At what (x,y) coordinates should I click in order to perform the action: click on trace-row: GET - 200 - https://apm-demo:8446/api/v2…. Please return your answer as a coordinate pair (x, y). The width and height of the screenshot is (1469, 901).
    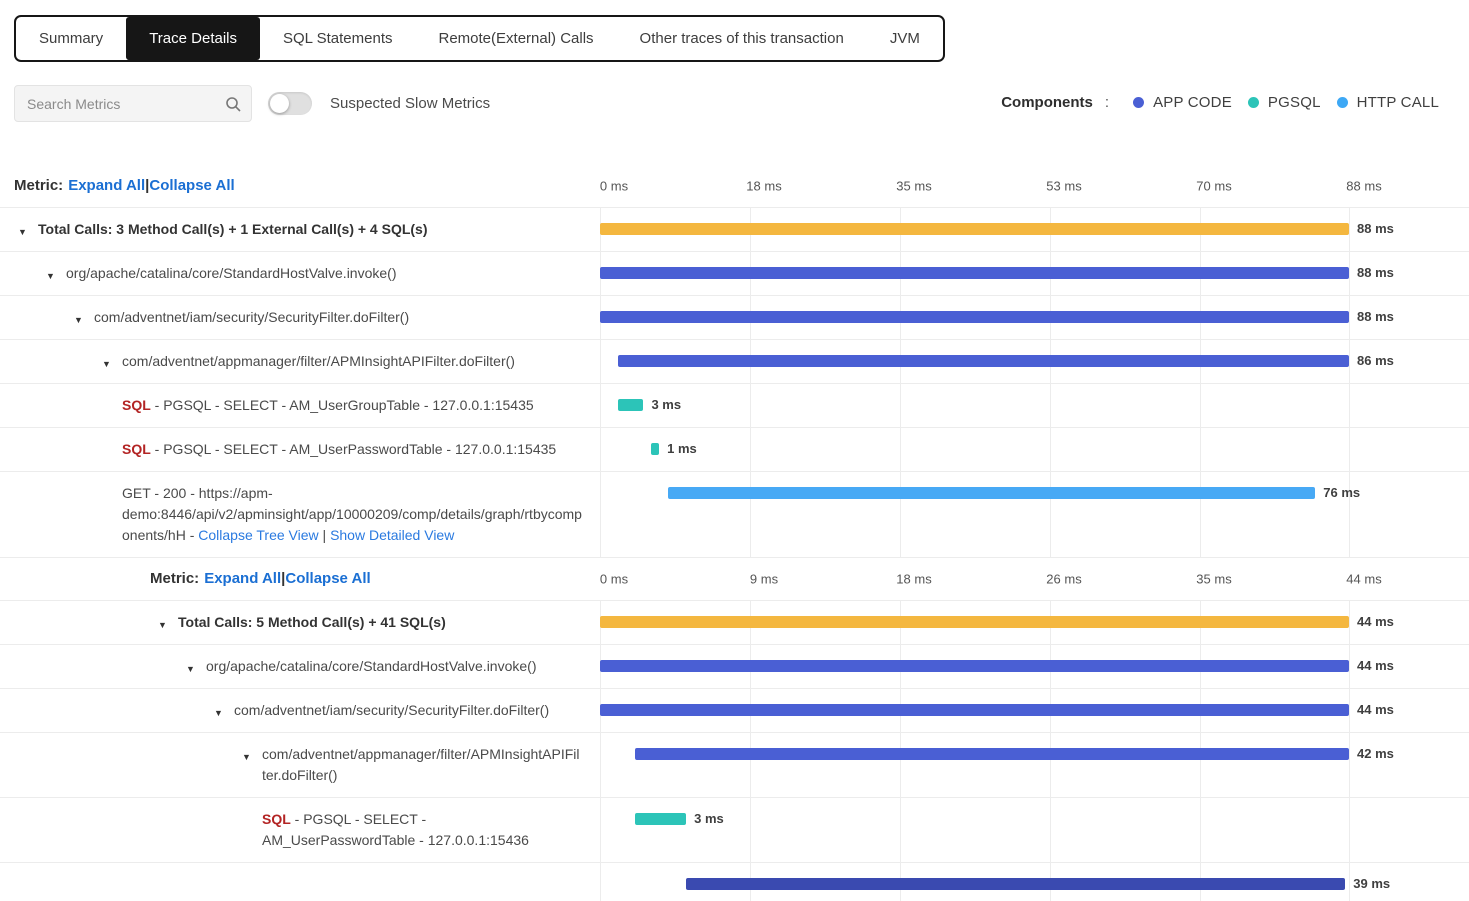
    Looking at the image, I should click on (734, 515).